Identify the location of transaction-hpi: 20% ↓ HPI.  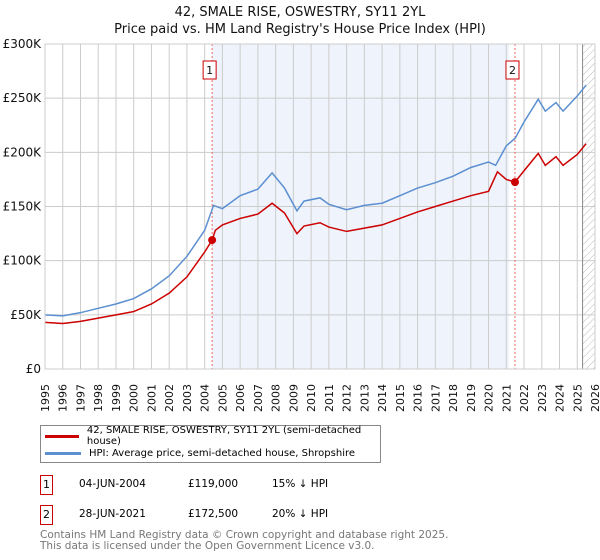
(300, 514).